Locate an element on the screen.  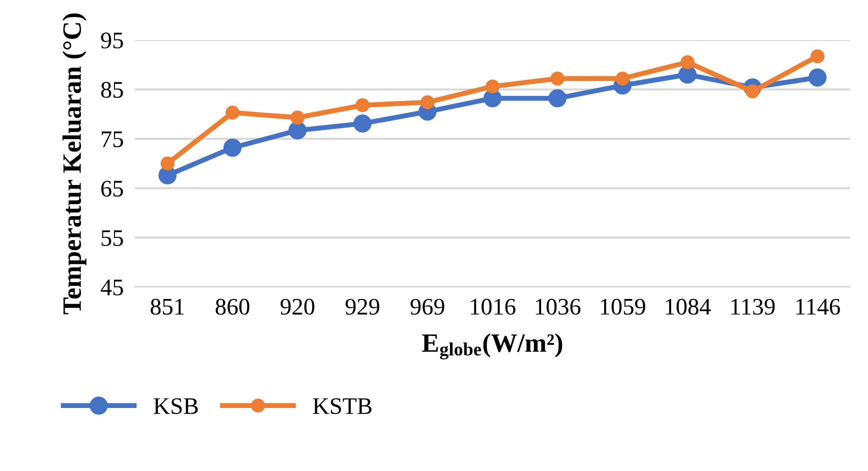
y-tick-label: 55 is located at coordinates (112, 238).